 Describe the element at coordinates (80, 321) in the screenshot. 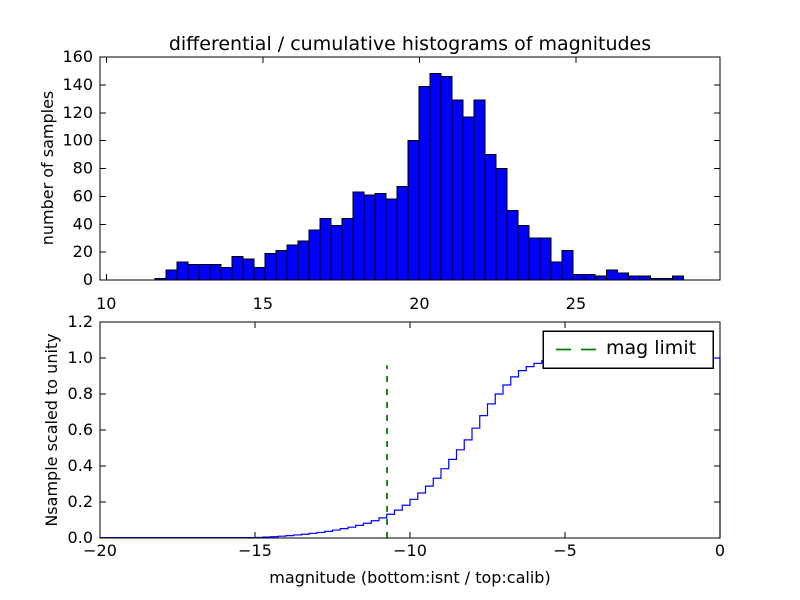

I see `y-tick-label: 1.2` at that location.